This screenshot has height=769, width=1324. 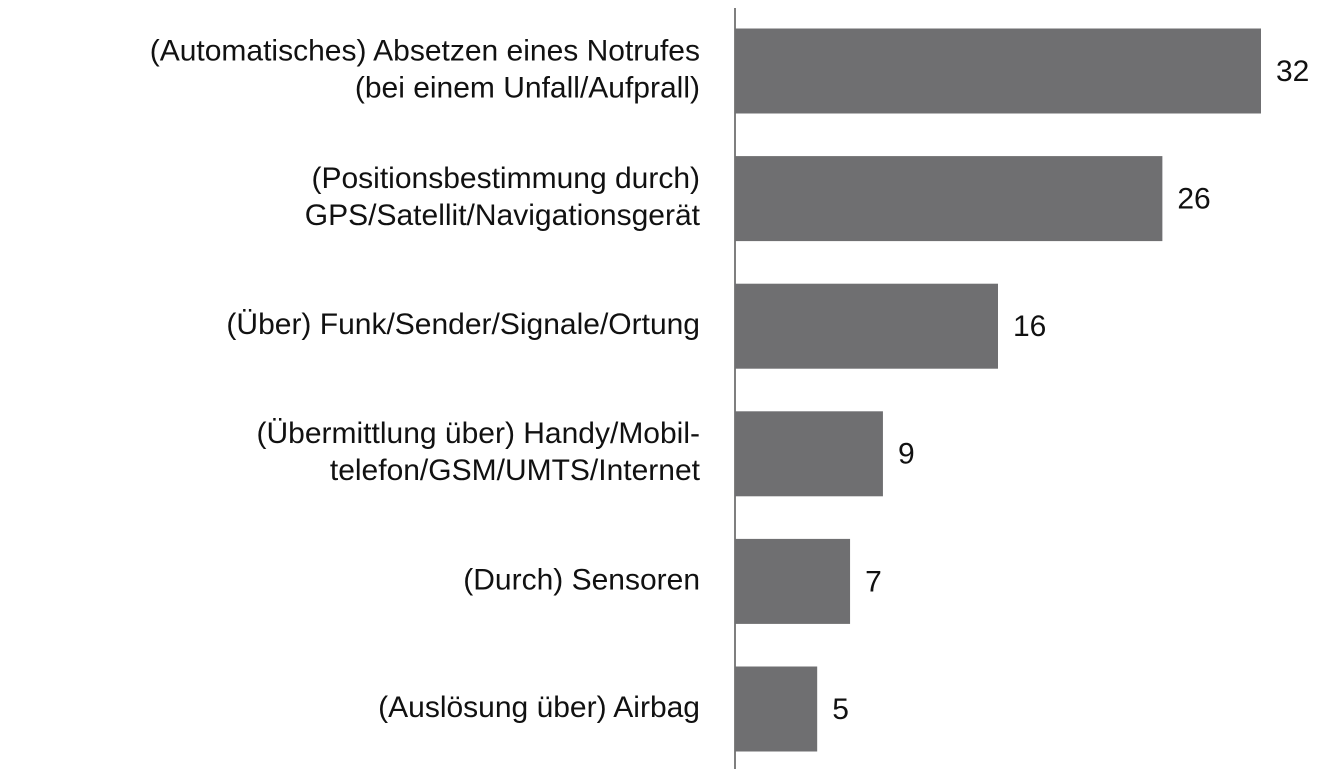 I want to click on value-label: 32, so click(x=1292, y=71).